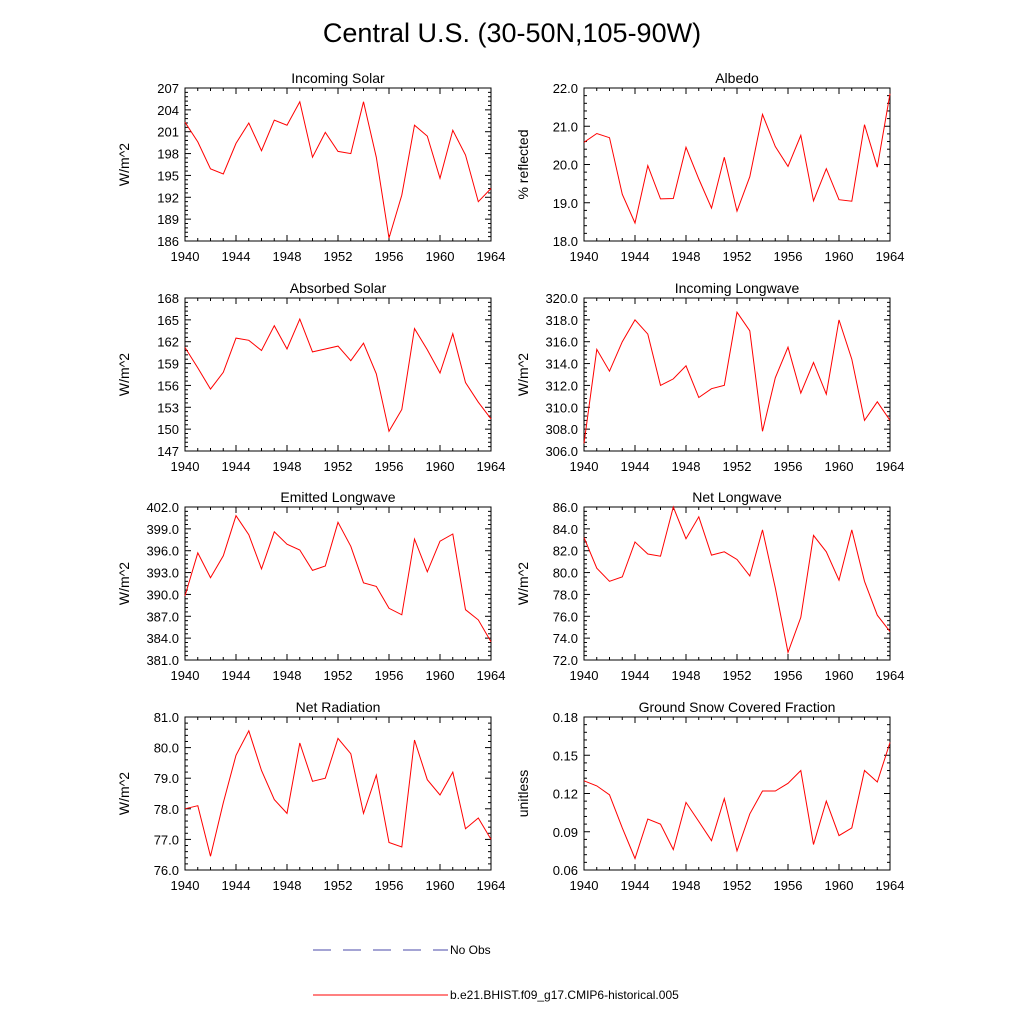  I want to click on y-tick-label: 318.0, so click(561, 320).